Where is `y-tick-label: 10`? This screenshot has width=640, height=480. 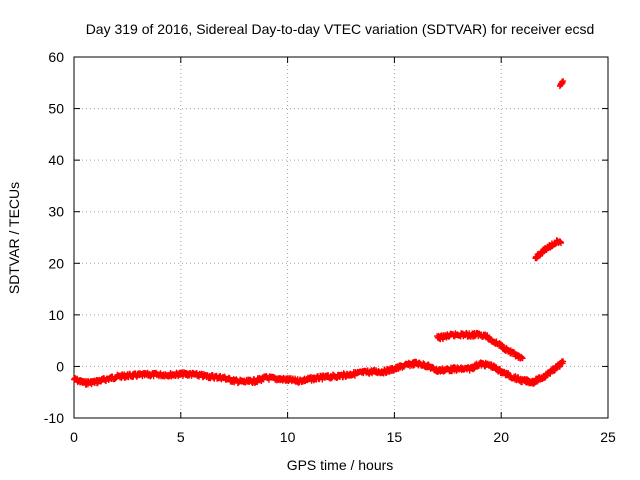 y-tick-label: 10 is located at coordinates (56, 315).